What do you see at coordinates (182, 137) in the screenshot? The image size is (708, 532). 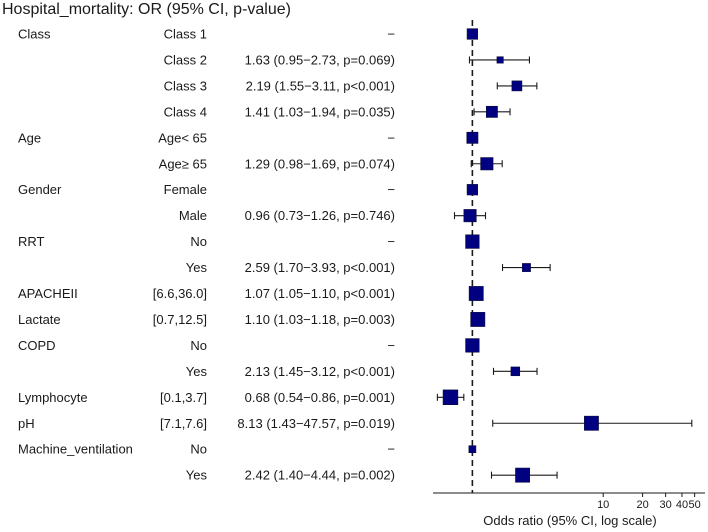 I see `level-label: Age< 65` at bounding box center [182, 137].